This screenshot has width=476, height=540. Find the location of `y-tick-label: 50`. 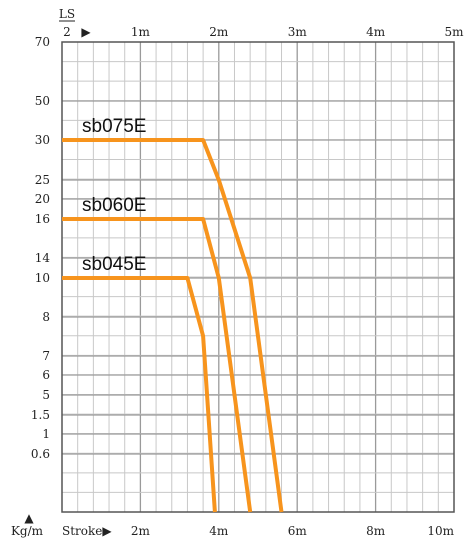

y-tick-label: 50 is located at coordinates (42, 101).